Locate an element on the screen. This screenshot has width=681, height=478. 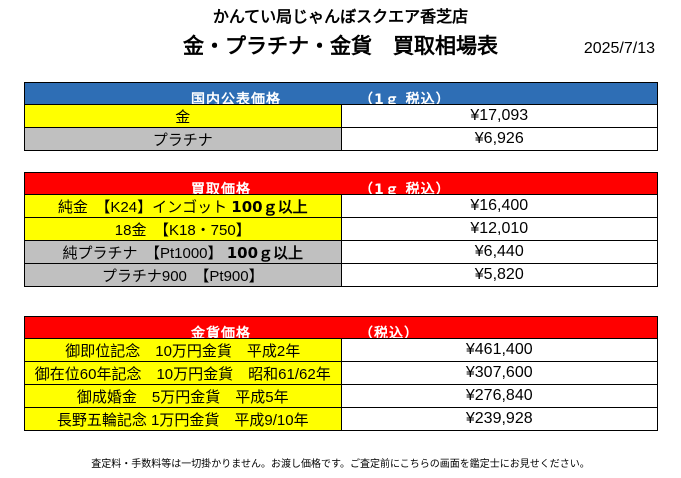
domestic-row-gold: 金 ¥17,093 is located at coordinates (341, 116).